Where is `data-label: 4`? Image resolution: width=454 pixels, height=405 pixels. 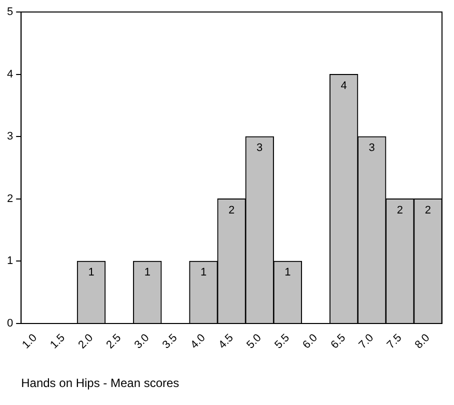
data-label: 4 is located at coordinates (343, 86).